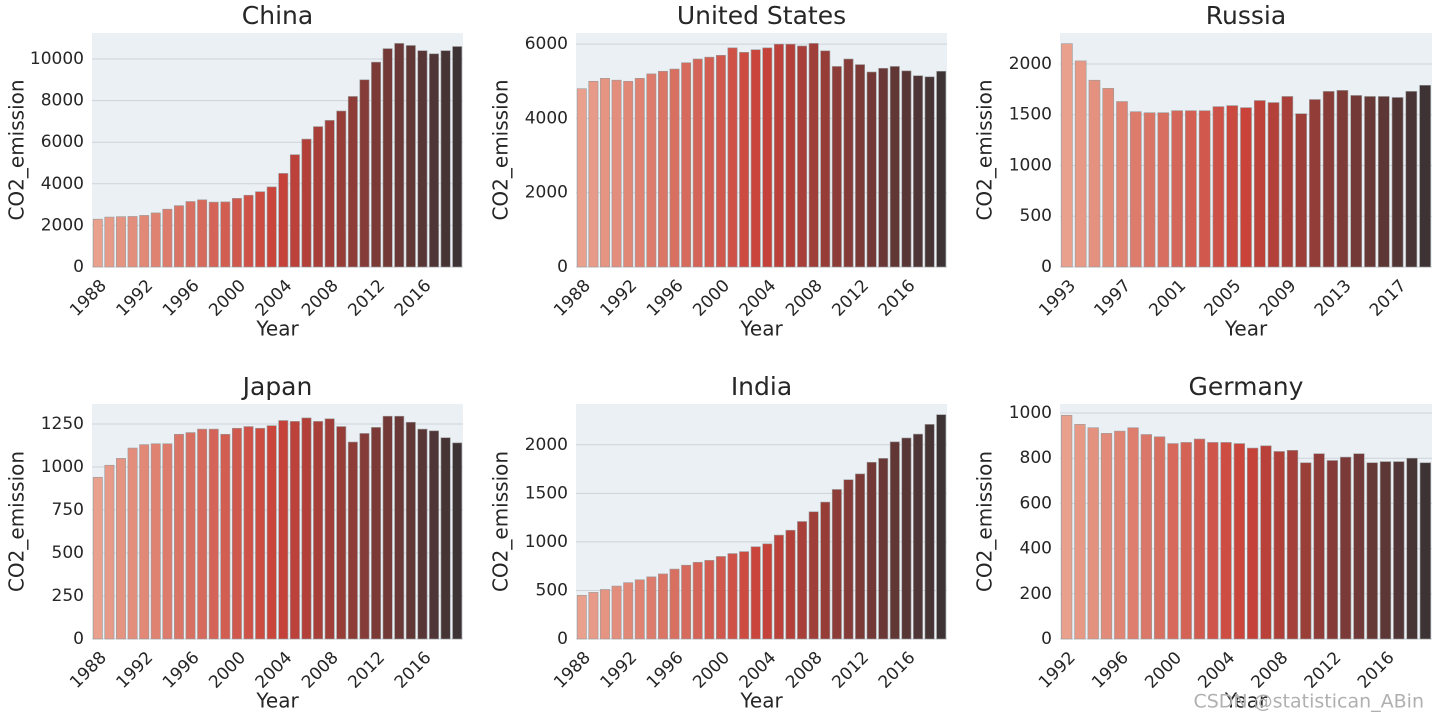 Image resolution: width=1439 pixels, height=719 pixels. Describe the element at coordinates (1112, 298) in the screenshot. I see `x-tick-label: 1997` at that location.